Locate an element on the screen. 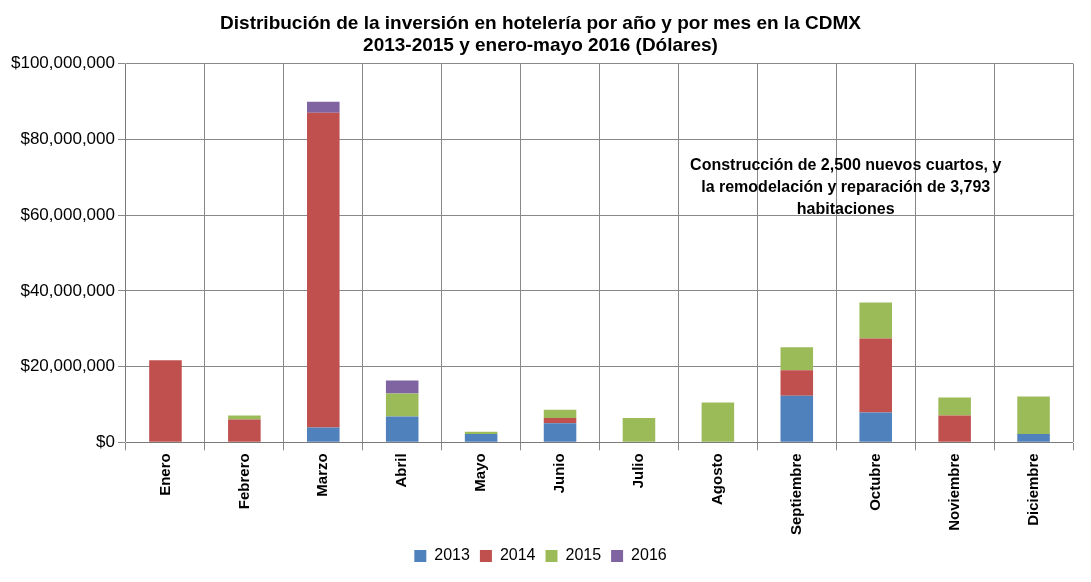  x-tick-label: Marzo is located at coordinates (322, 475).